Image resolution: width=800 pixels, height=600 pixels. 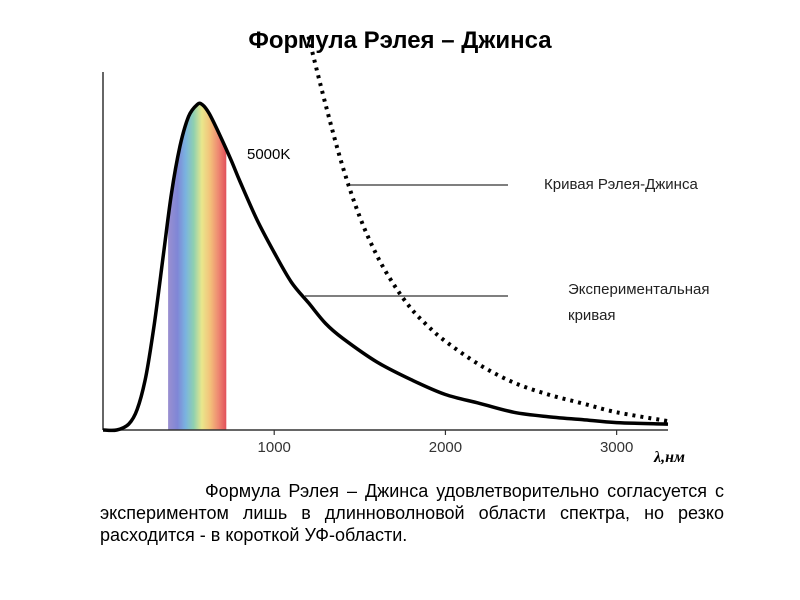 I want to click on x-axis-ticks, so click(x=445, y=432).